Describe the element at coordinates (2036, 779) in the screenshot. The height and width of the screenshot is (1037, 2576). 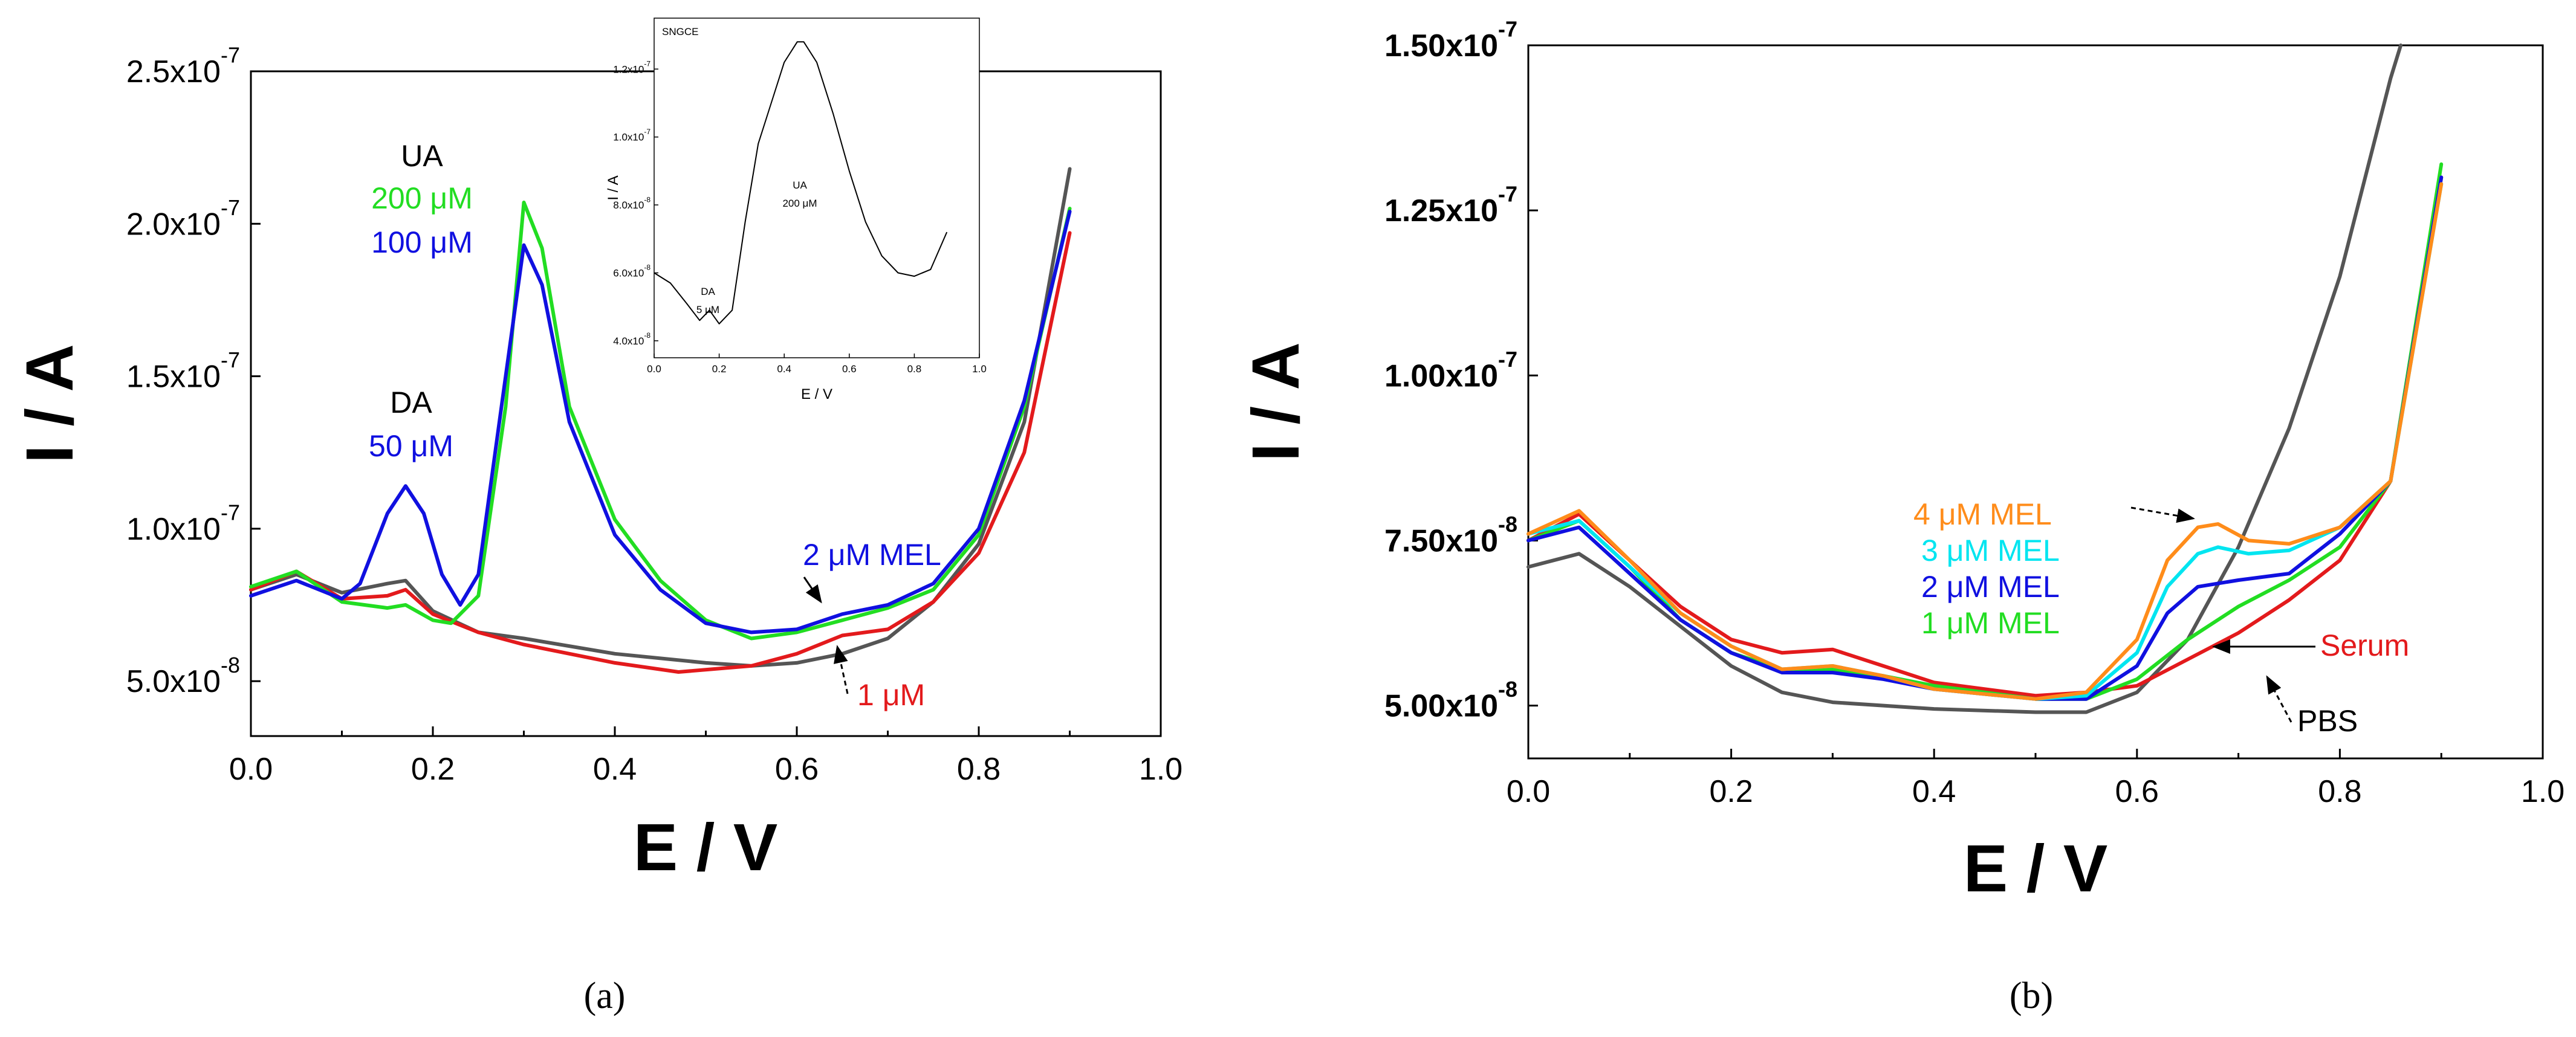
I see `x-axis-ticks-b: 0.0 0.2 0.4 0.6 0.8 1.0` at that location.